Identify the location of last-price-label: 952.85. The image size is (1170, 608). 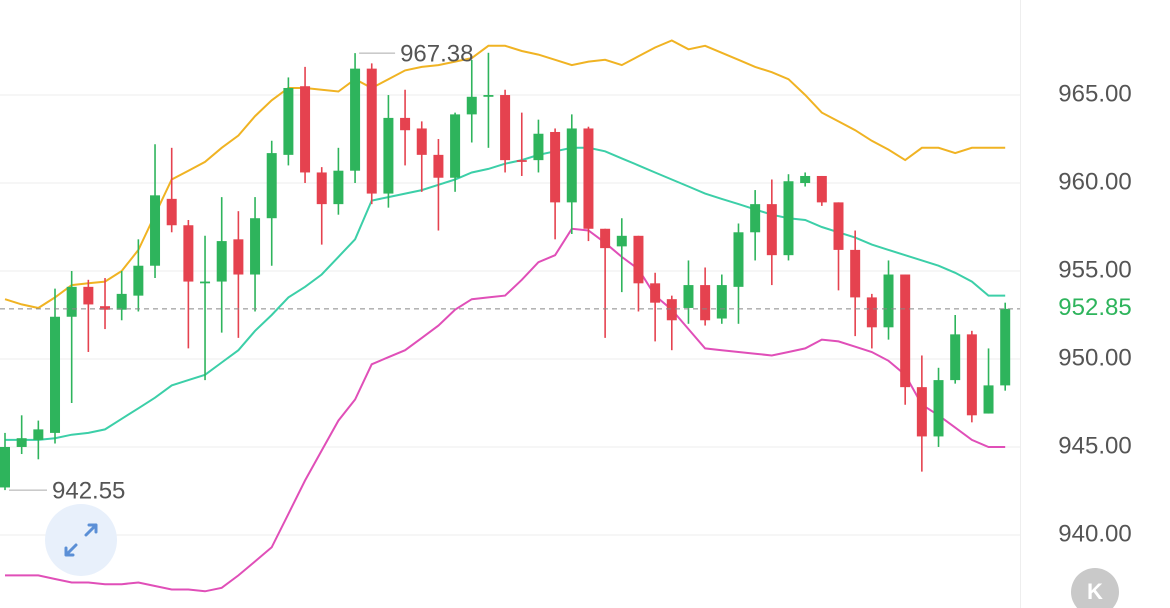
(1094, 307).